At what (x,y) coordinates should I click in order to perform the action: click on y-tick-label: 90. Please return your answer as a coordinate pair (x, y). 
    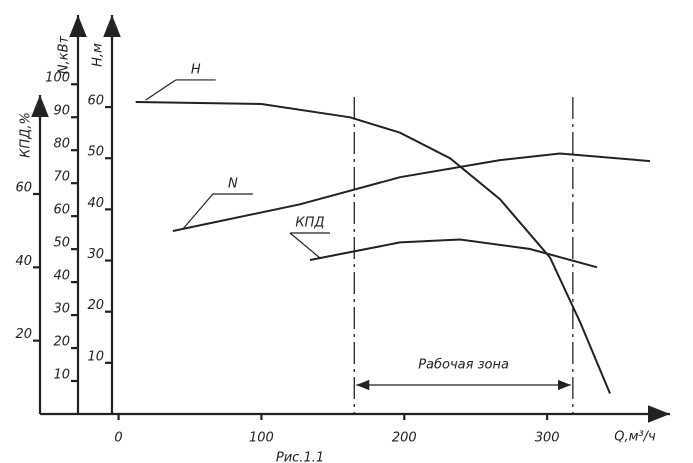
    Looking at the image, I should click on (61, 111).